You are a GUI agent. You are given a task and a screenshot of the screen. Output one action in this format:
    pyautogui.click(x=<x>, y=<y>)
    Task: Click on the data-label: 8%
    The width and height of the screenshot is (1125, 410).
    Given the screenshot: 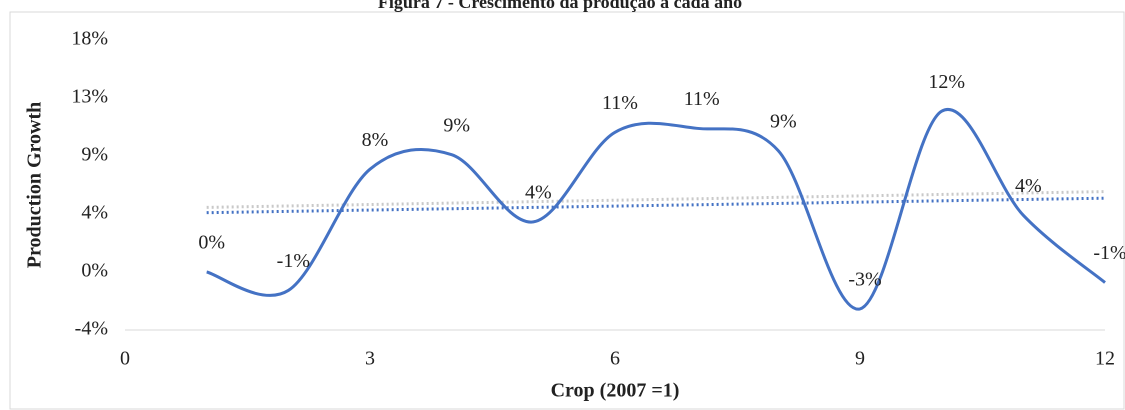 What is the action you would take?
    pyautogui.click(x=375, y=140)
    